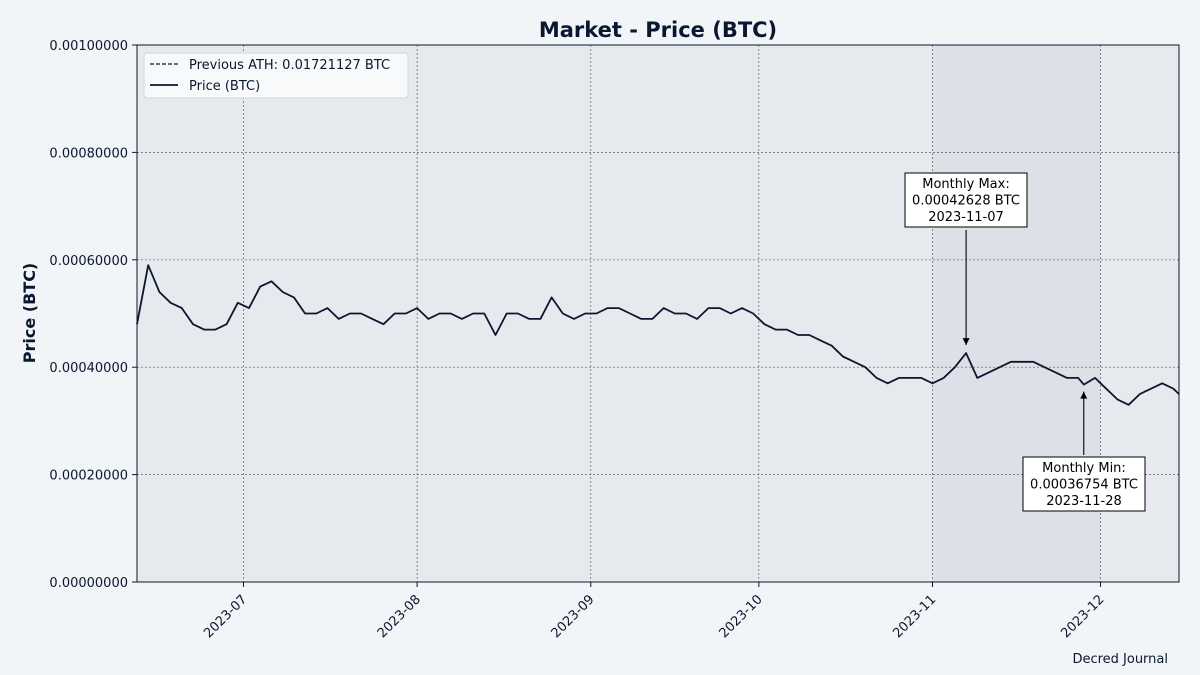  What do you see at coordinates (224, 86) in the screenshot?
I see `legend-price-label: Price (BTC)` at bounding box center [224, 86].